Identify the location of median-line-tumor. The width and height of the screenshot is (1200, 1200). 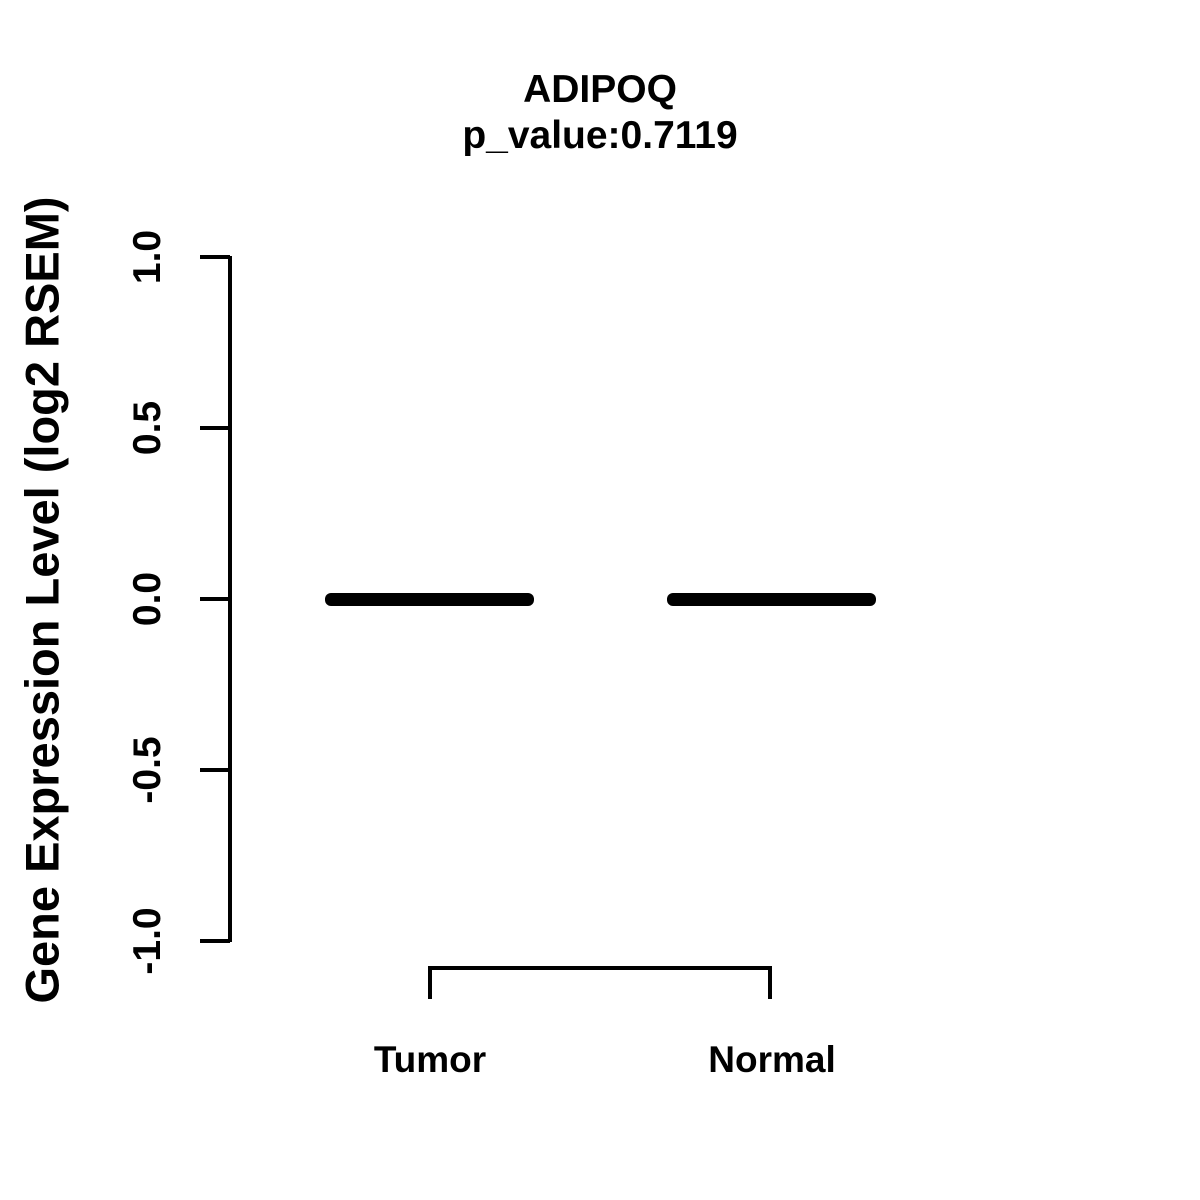
(429, 599).